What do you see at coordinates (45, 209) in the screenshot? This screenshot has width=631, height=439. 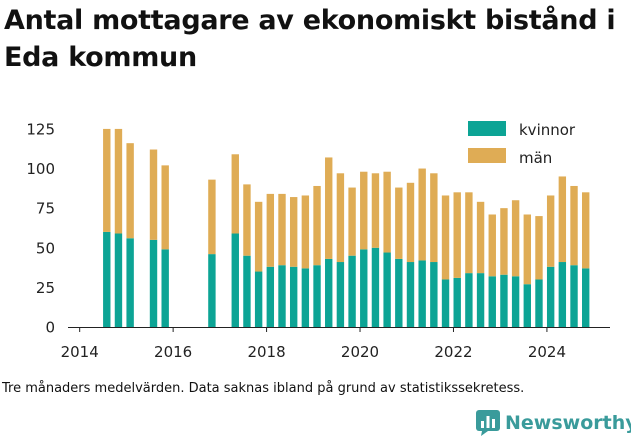 I see `y-tick-label: 75` at bounding box center [45, 209].